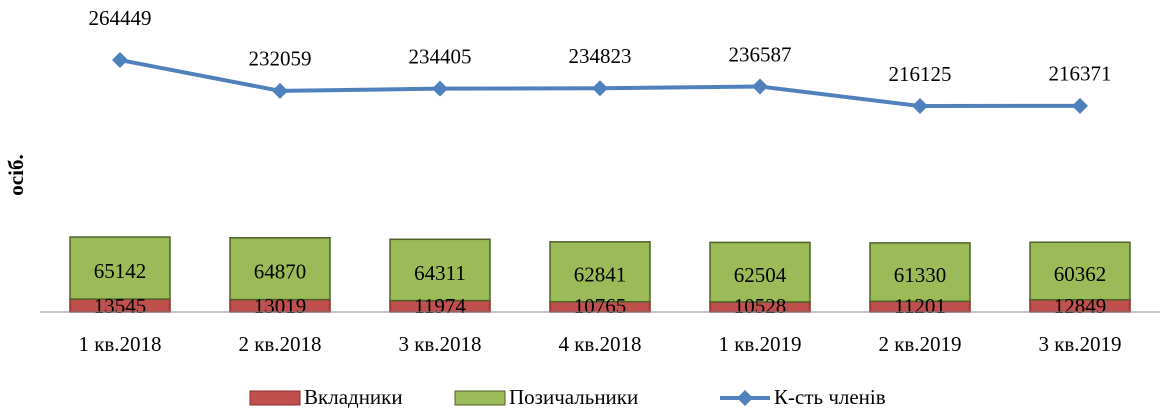 The image size is (1163, 410). I want to click on data-label: 13545, so click(120, 306).